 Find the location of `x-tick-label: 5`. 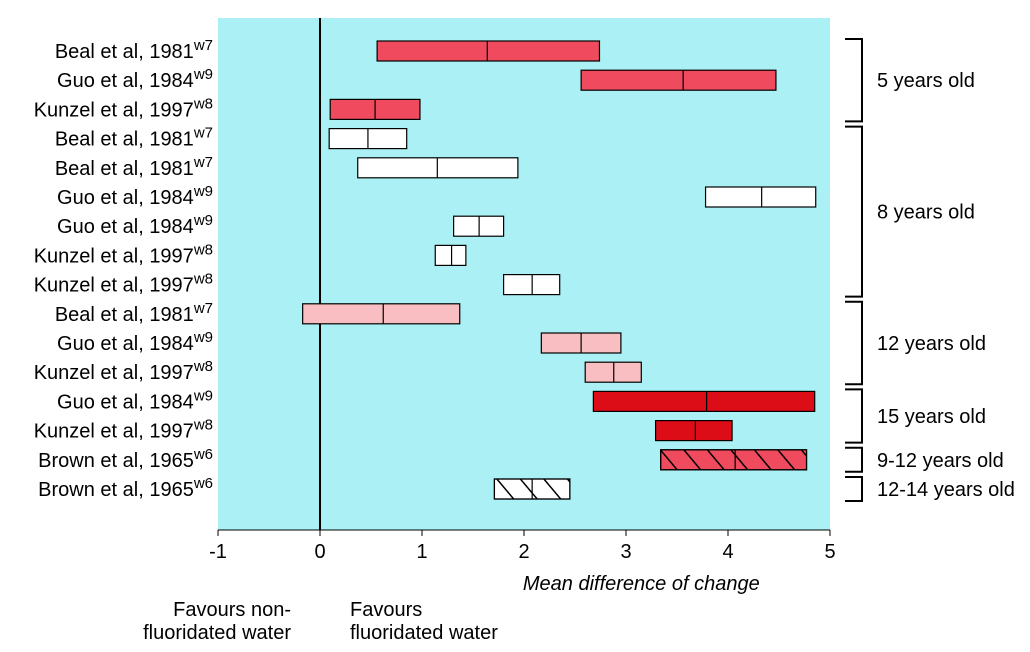

x-tick-label: 5 is located at coordinates (829, 552).